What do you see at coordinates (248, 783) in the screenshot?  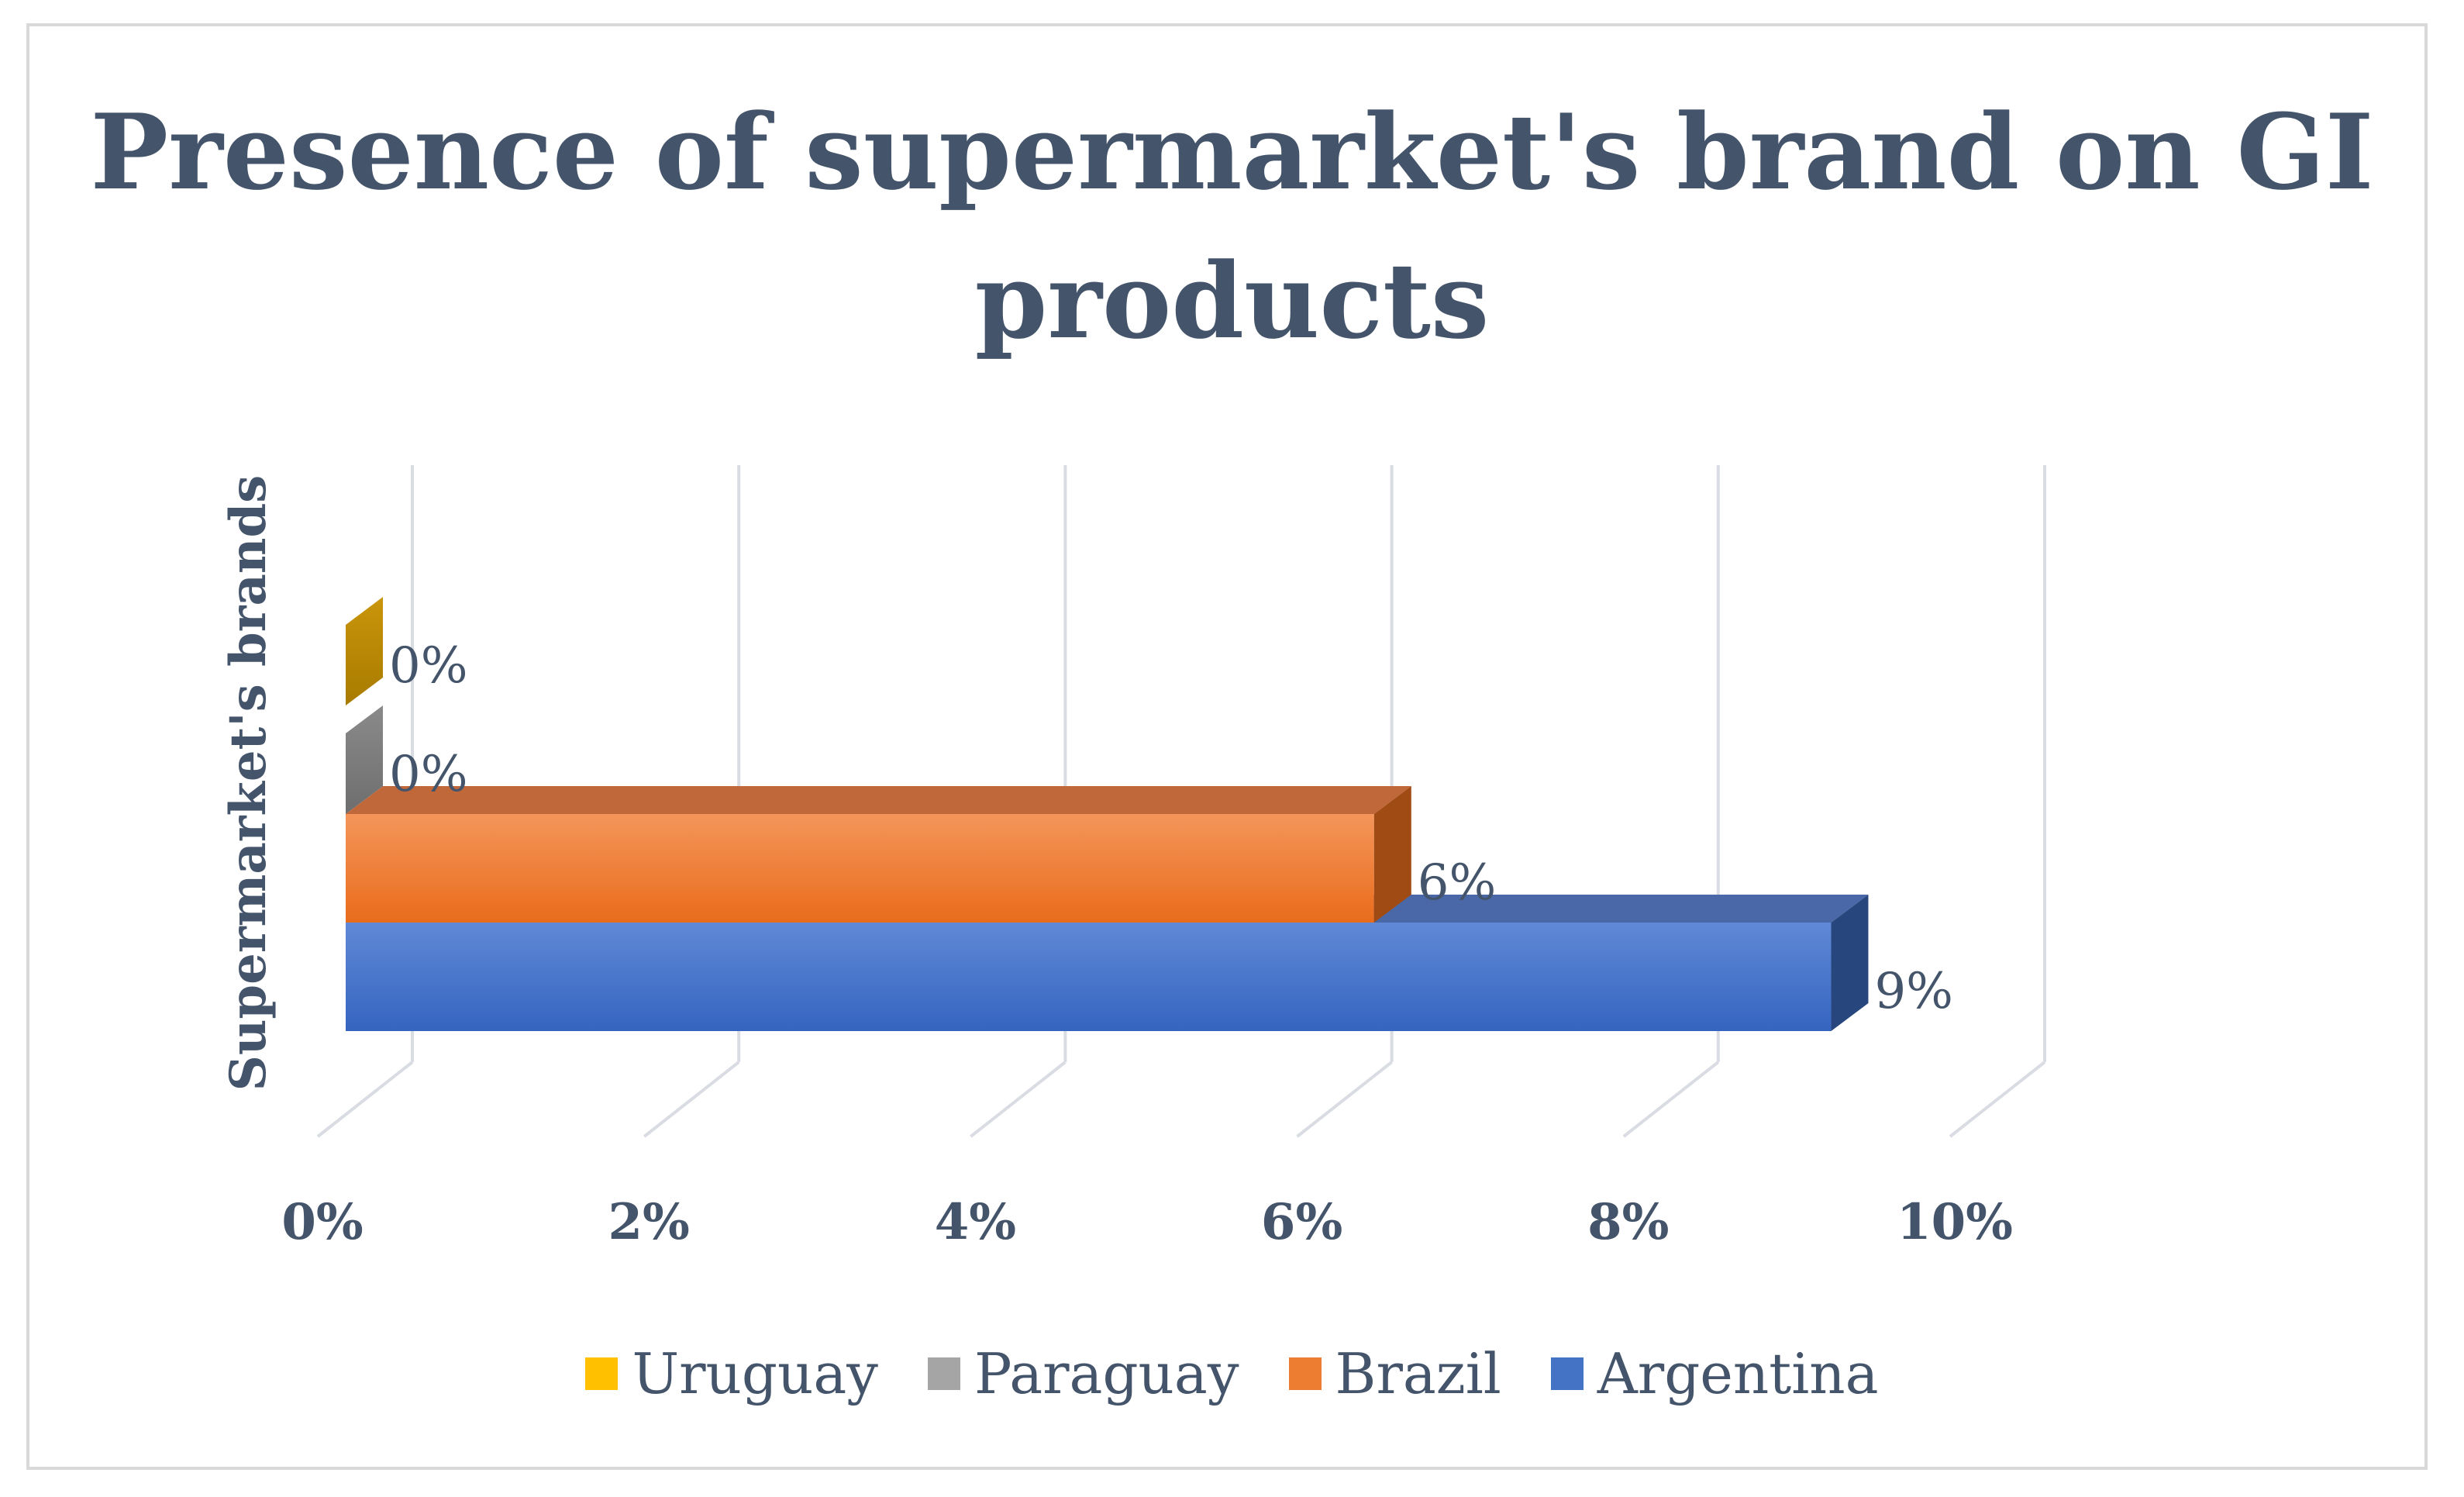 I see `y-axis-label: Supermarket's brands` at bounding box center [248, 783].